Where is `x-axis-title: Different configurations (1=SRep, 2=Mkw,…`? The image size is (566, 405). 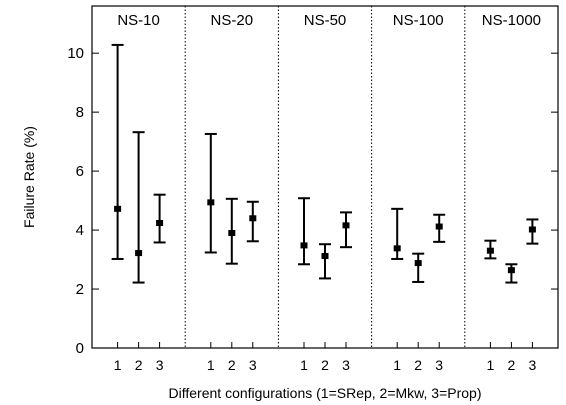 x-axis-title: Different configurations (1=SRep, 2=Mkw,… is located at coordinates (325, 393).